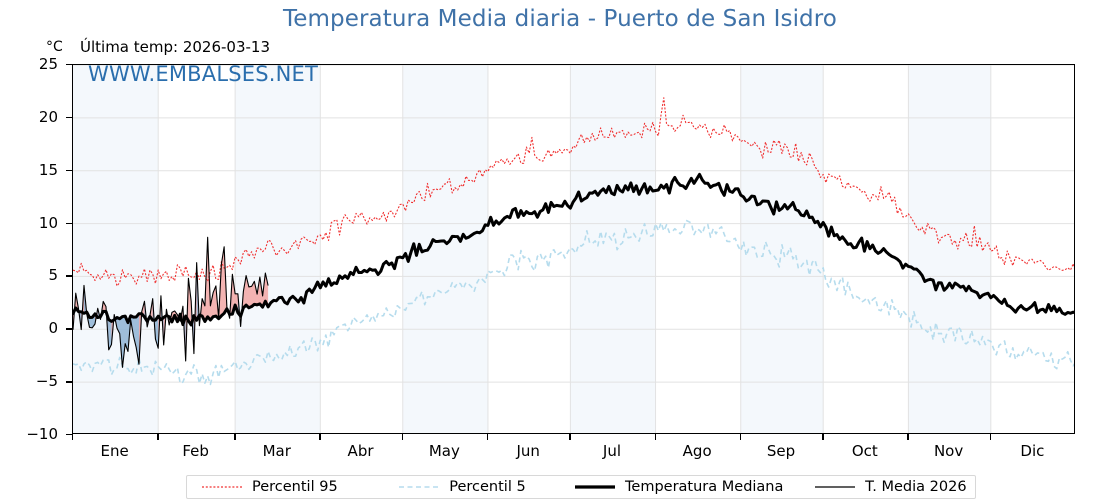  What do you see at coordinates (697, 451) in the screenshot?
I see `x-axis-tick-label-ago: Ago` at bounding box center [697, 451].